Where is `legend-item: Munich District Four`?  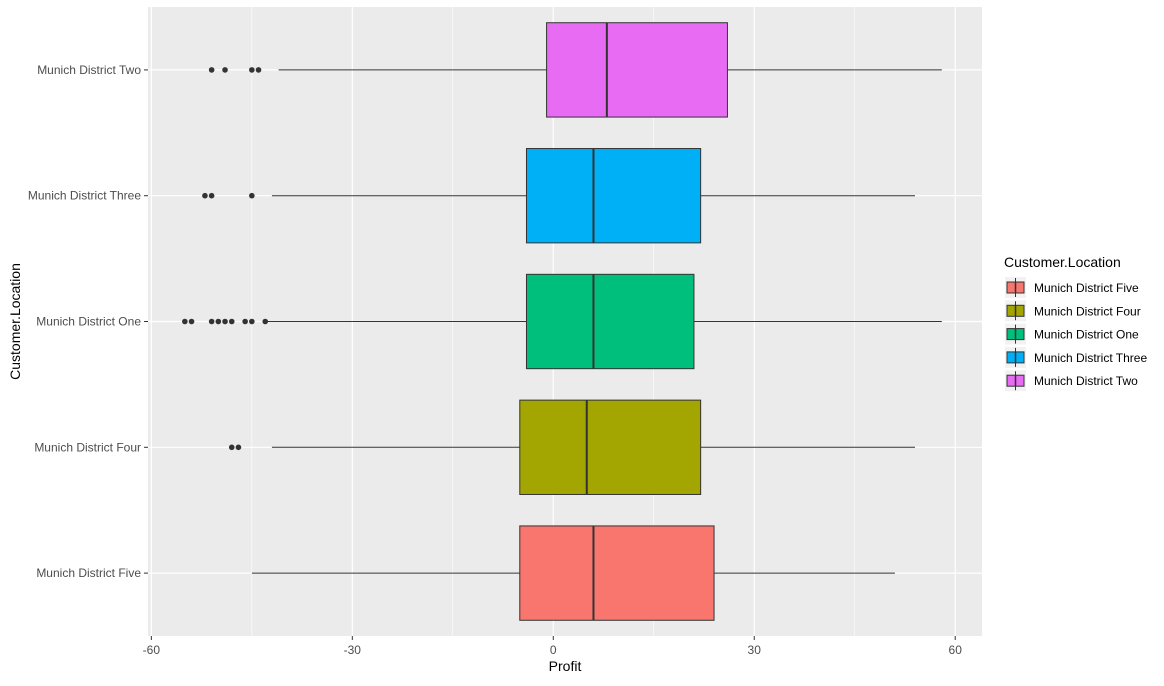
legend-item: Munich District Four is located at coordinates (1073, 311).